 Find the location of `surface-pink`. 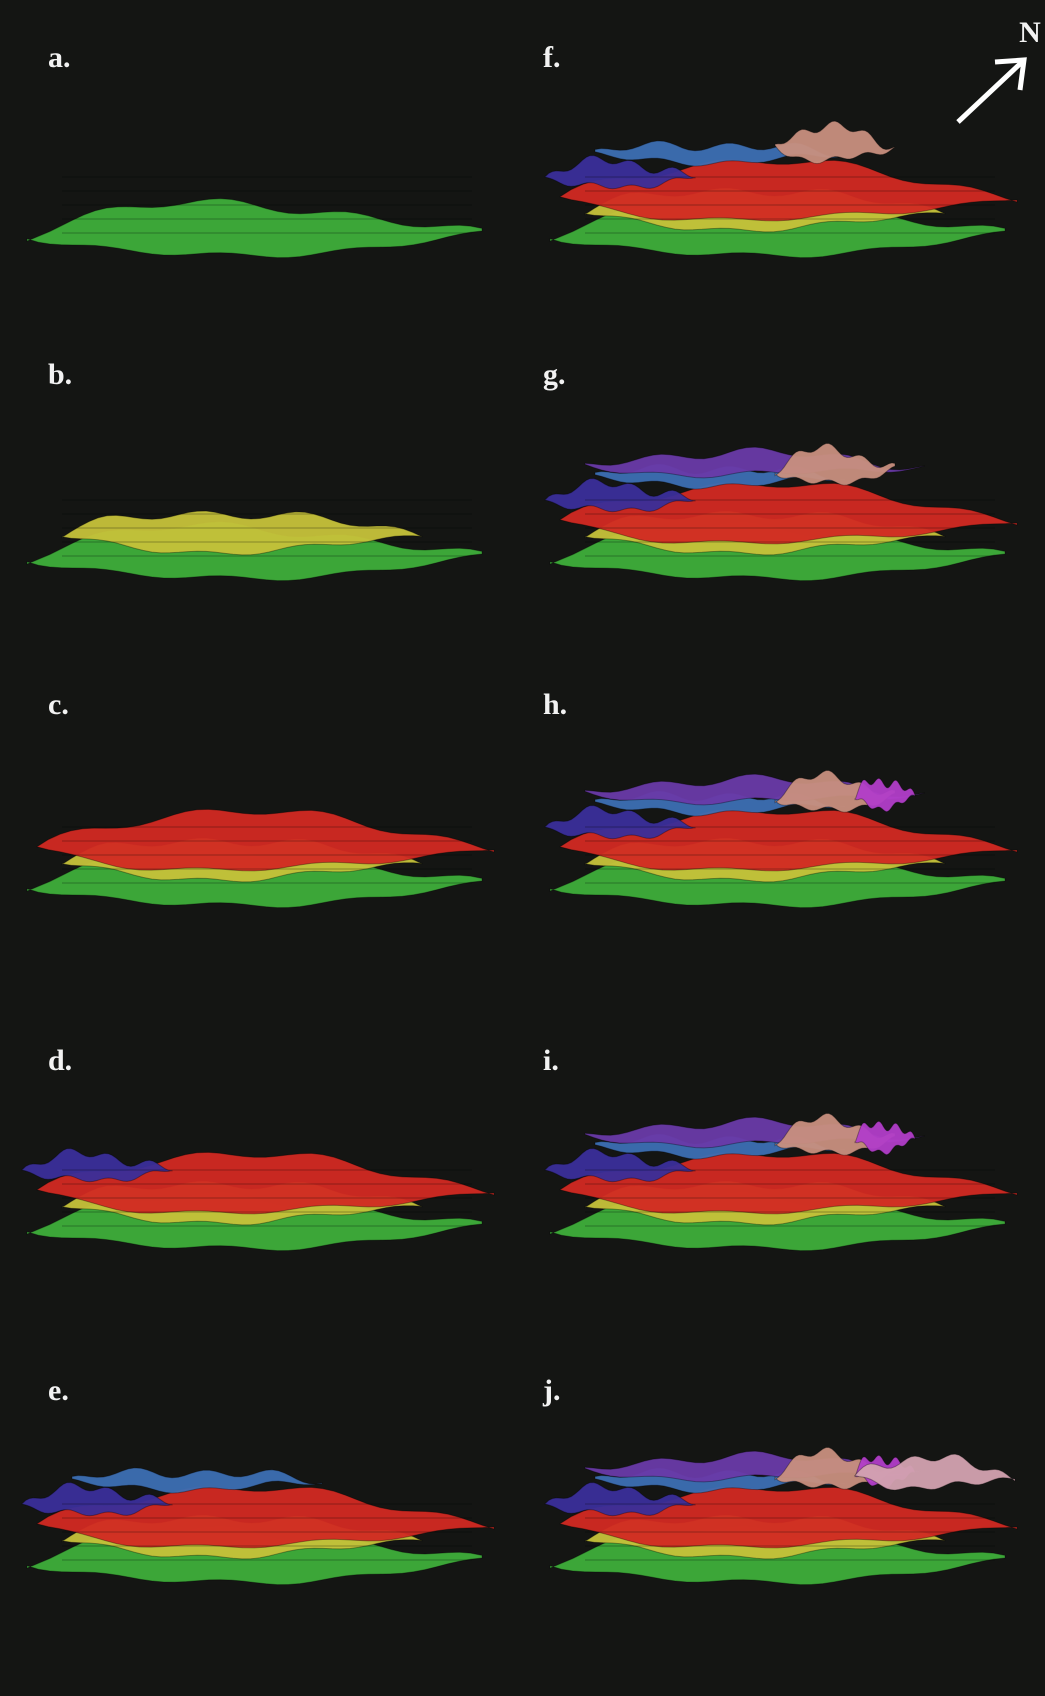

surface-pink is located at coordinates (935, 1472).